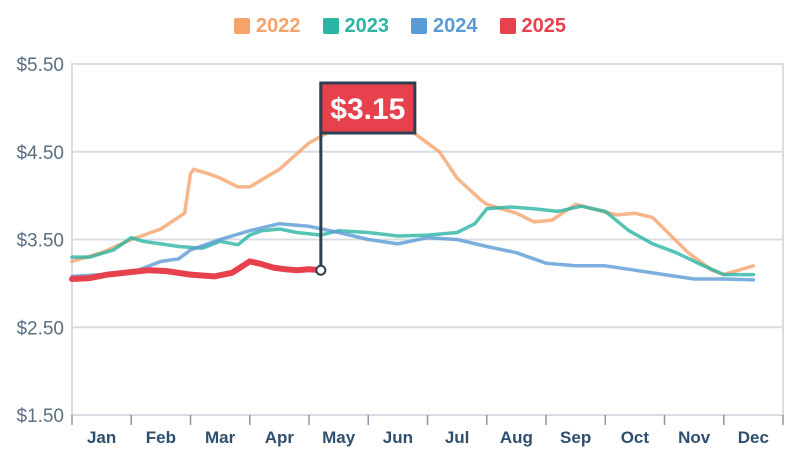 The width and height of the screenshot is (800, 450). What do you see at coordinates (339, 437) in the screenshot?
I see `x-tick-label: May` at bounding box center [339, 437].